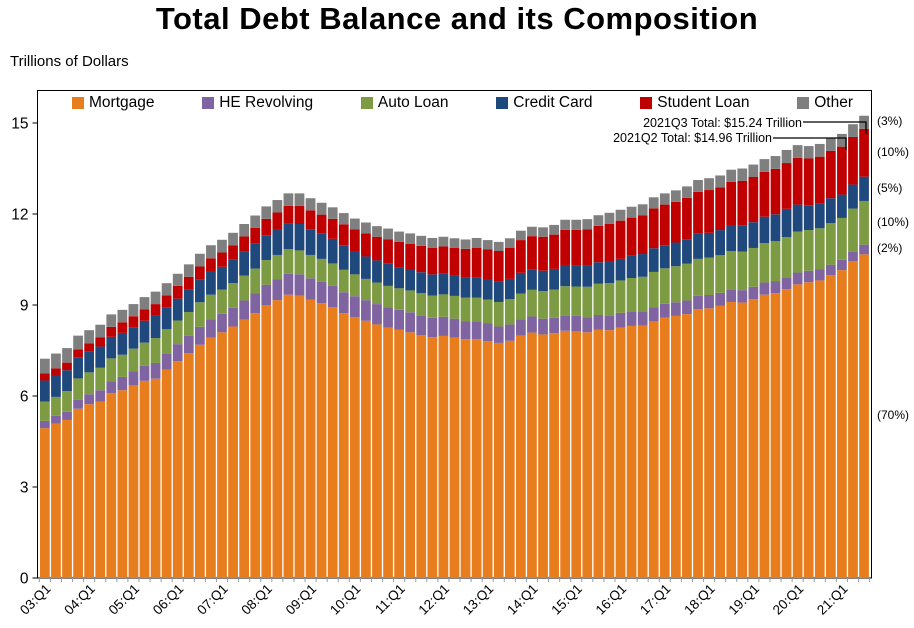 This screenshot has height=628, width=914. Describe the element at coordinates (655, 599) in the screenshot. I see `x-axis-tick-label: 17:Q1` at that location.